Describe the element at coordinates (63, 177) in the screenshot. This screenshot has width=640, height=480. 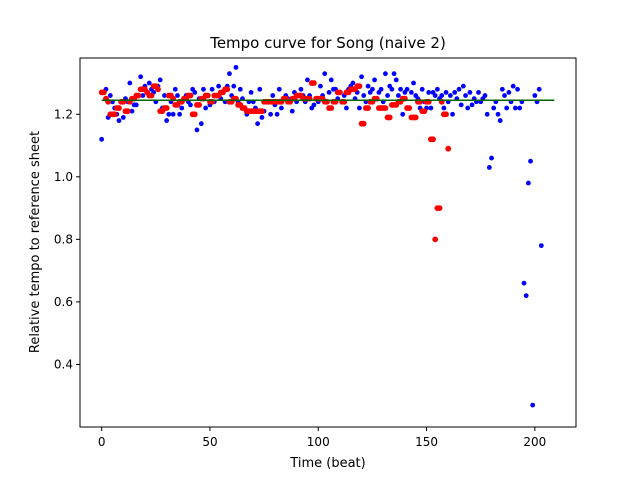
I see `y-tick-label: 1.0` at that location.